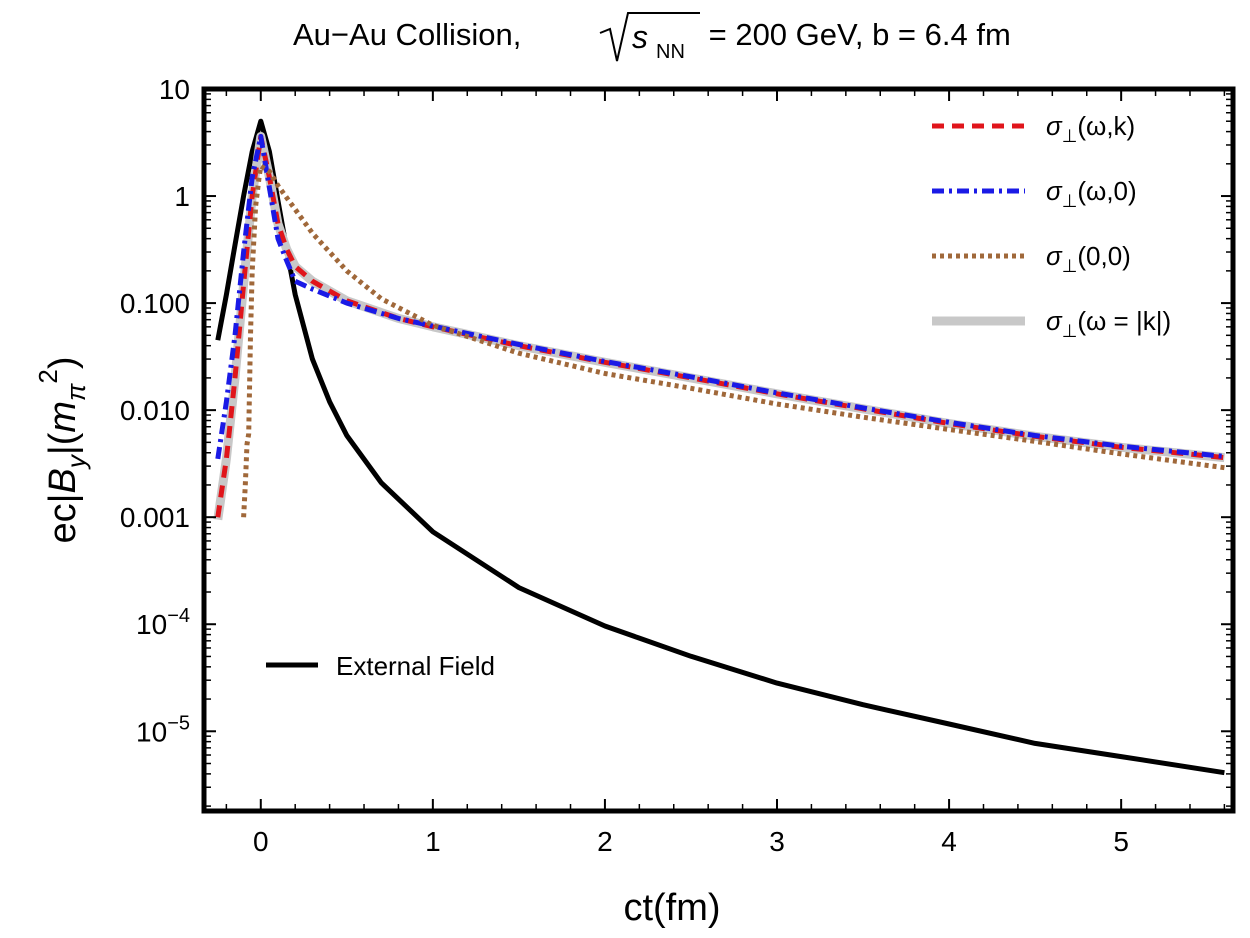  What do you see at coordinates (777, 841) in the screenshot?
I see `x-tick-label-3: 3` at bounding box center [777, 841].